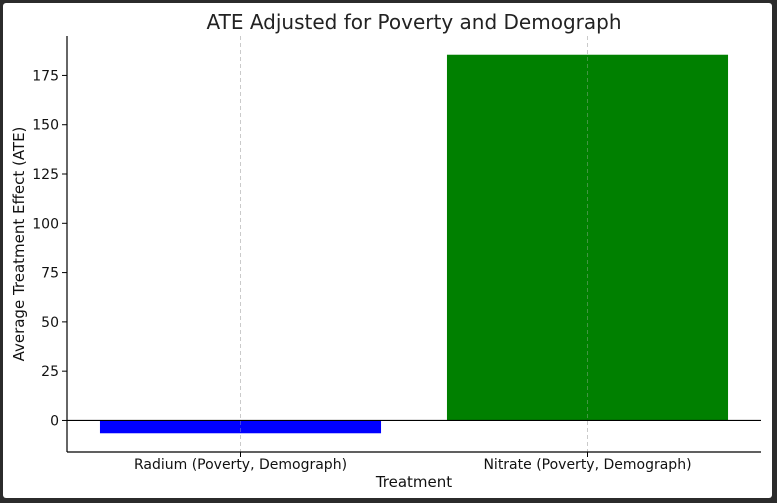  Describe the element at coordinates (50, 274) in the screenshot. I see `y-tick-label: 75` at that location.